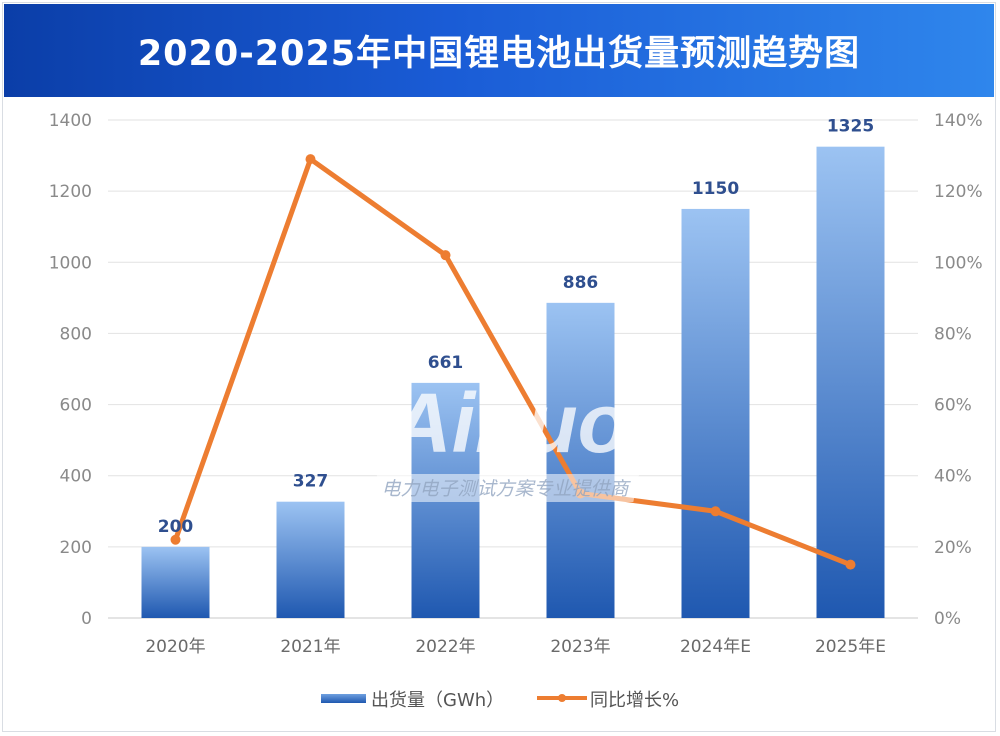  What do you see at coordinates (70, 263) in the screenshot?
I see `left-axis-tick: 1000` at bounding box center [70, 263].